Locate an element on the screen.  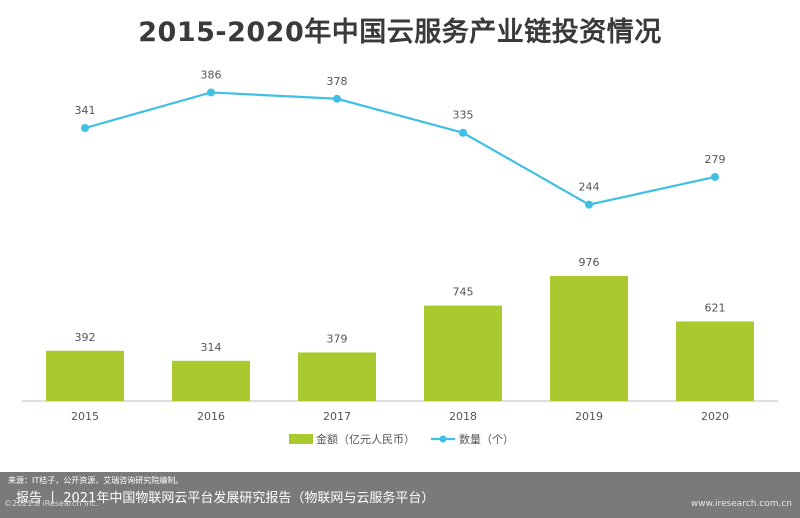
line-label-2019: 244 is located at coordinates (589, 187).